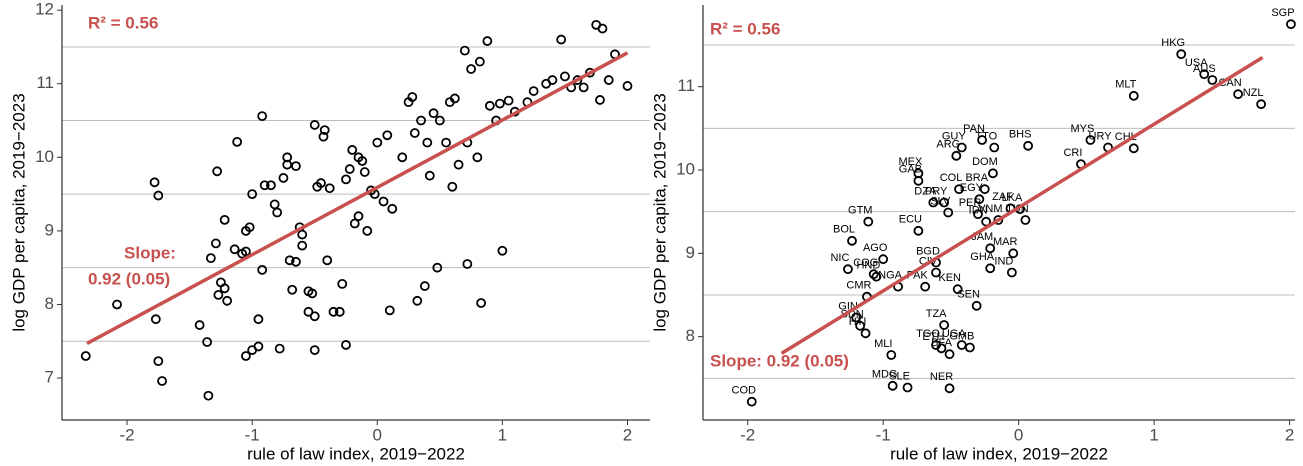  I want to click on point-label: GAB, so click(910, 170).